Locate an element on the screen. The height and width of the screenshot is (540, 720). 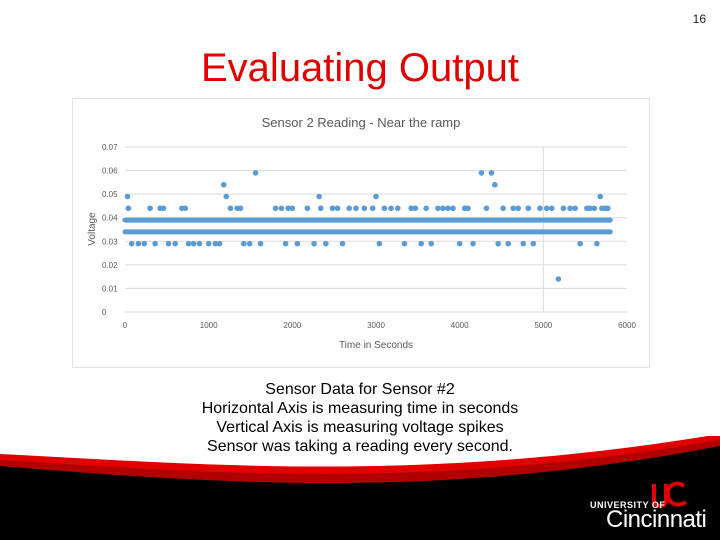
baseline-bands is located at coordinates (367, 226).